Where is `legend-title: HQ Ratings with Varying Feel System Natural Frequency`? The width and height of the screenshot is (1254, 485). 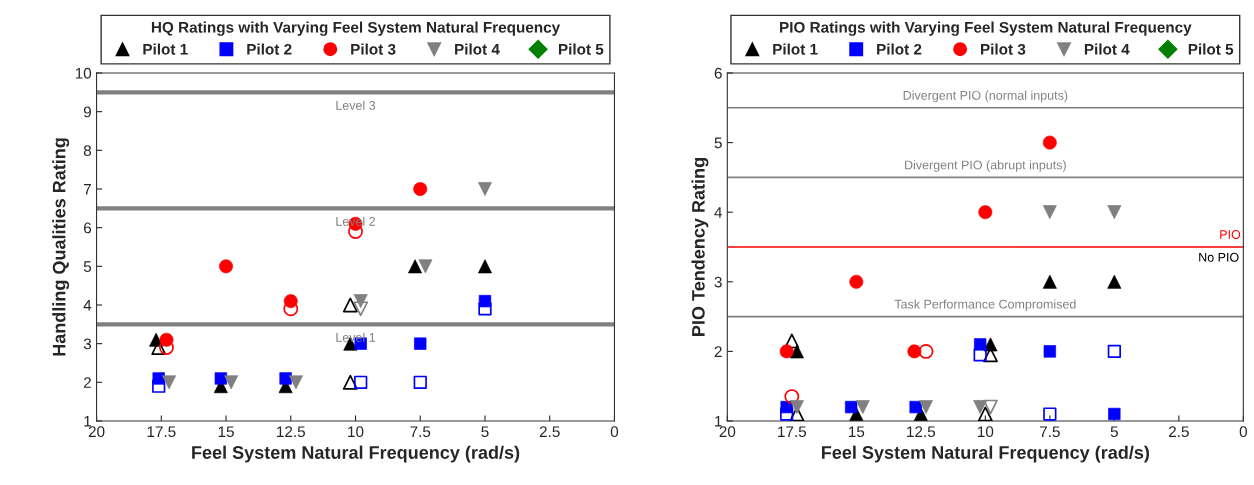
legend-title: HQ Ratings with Varying Feel System Natural Frequency is located at coordinates (356, 28).